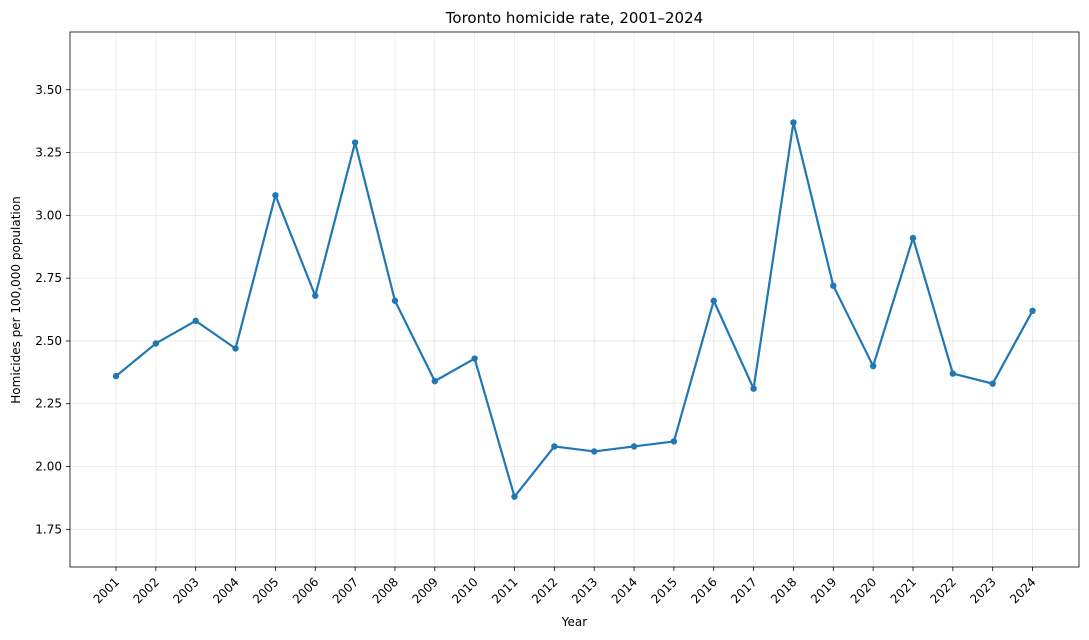 The width and height of the screenshot is (1089, 640). Describe the element at coordinates (48, 153) in the screenshot. I see `y-tick-label: 3.25` at that location.